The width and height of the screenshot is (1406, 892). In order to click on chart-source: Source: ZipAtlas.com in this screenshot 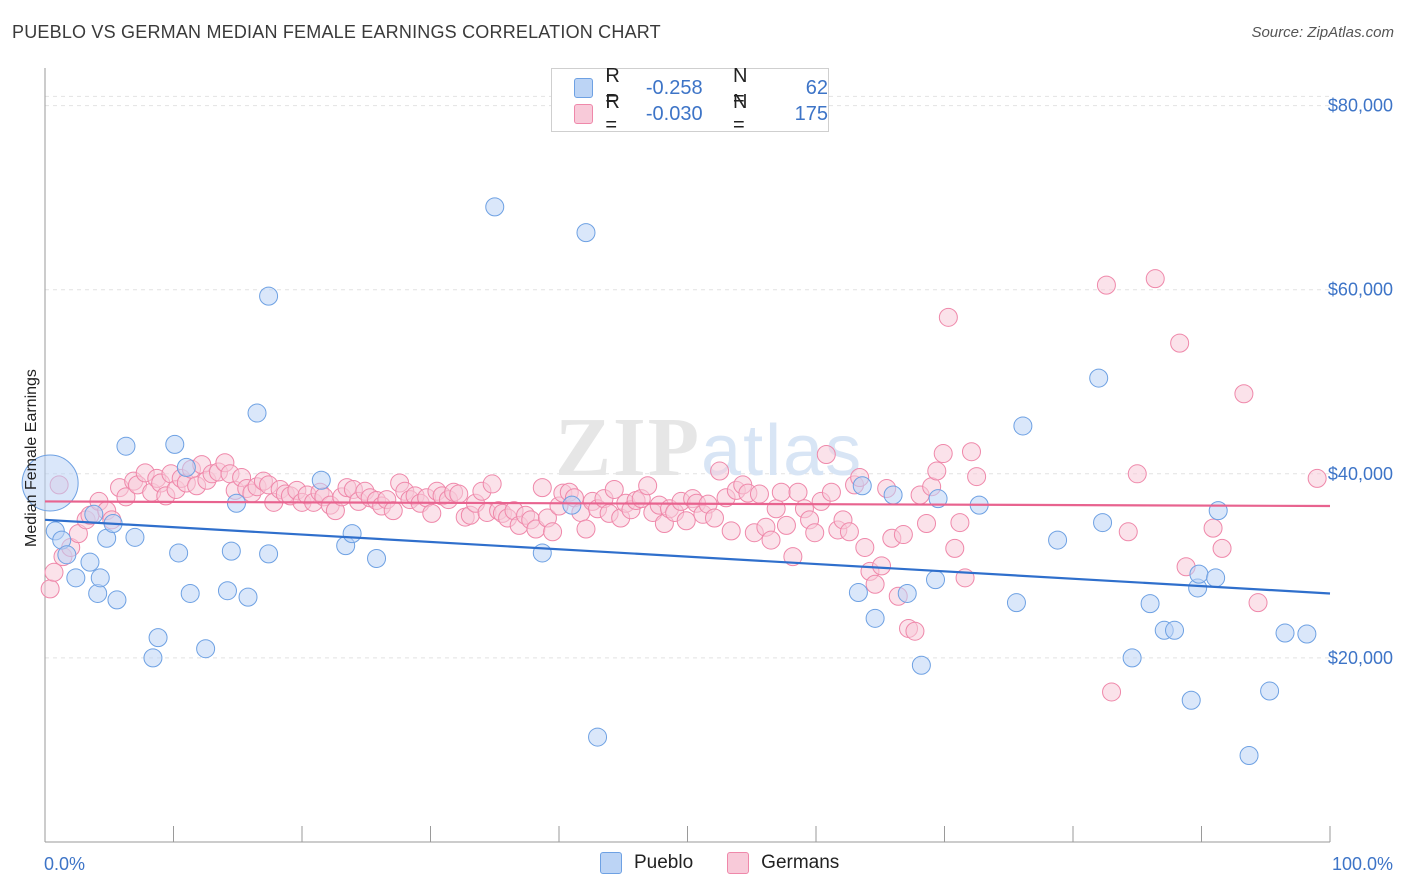, I will do `click(1322, 32)`.